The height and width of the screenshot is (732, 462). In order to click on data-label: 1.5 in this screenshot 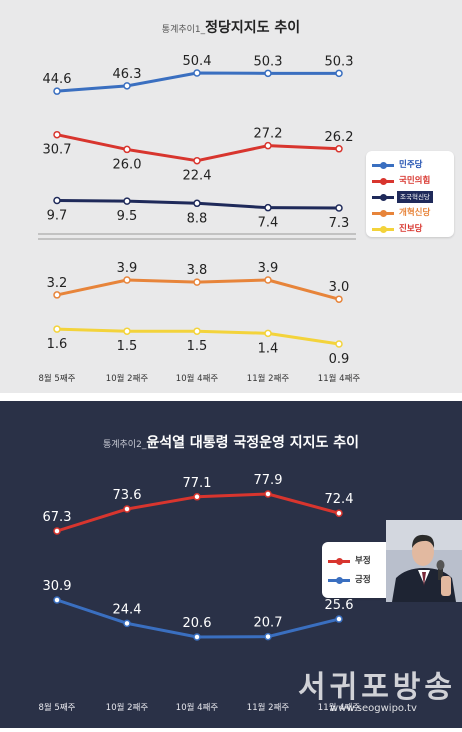, I will do `click(127, 346)`.